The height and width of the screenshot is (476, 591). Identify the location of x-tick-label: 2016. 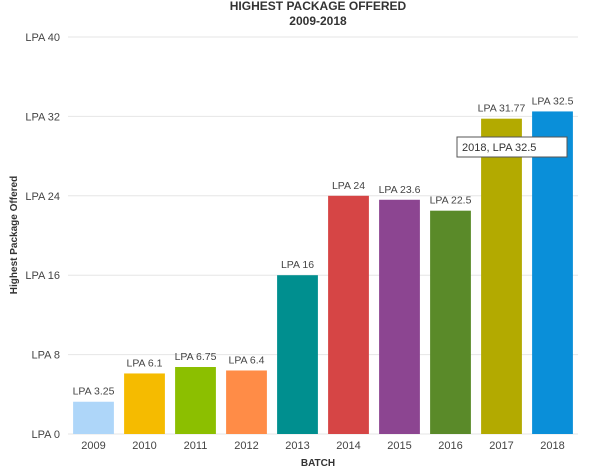
(450, 446).